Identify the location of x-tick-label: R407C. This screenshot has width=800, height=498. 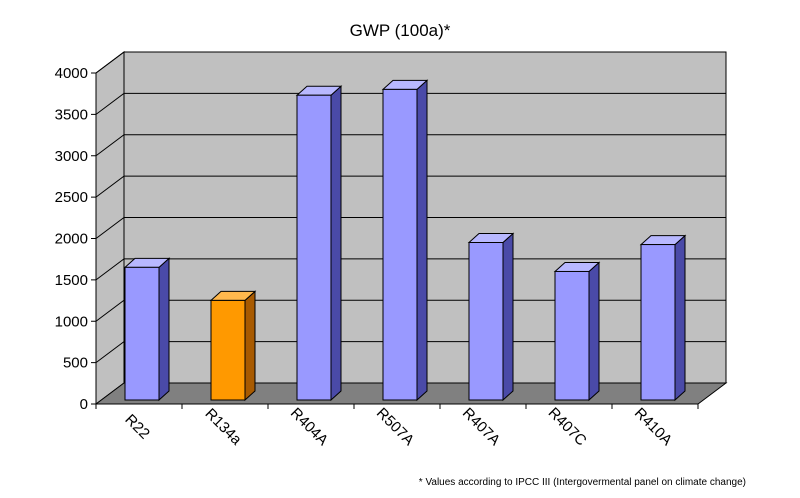
(567, 426).